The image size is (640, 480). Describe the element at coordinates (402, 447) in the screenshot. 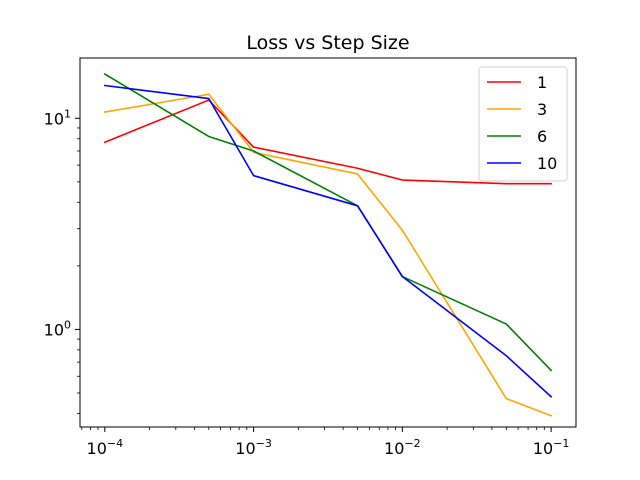

I see `x-tick-label: 10⁻²` at that location.